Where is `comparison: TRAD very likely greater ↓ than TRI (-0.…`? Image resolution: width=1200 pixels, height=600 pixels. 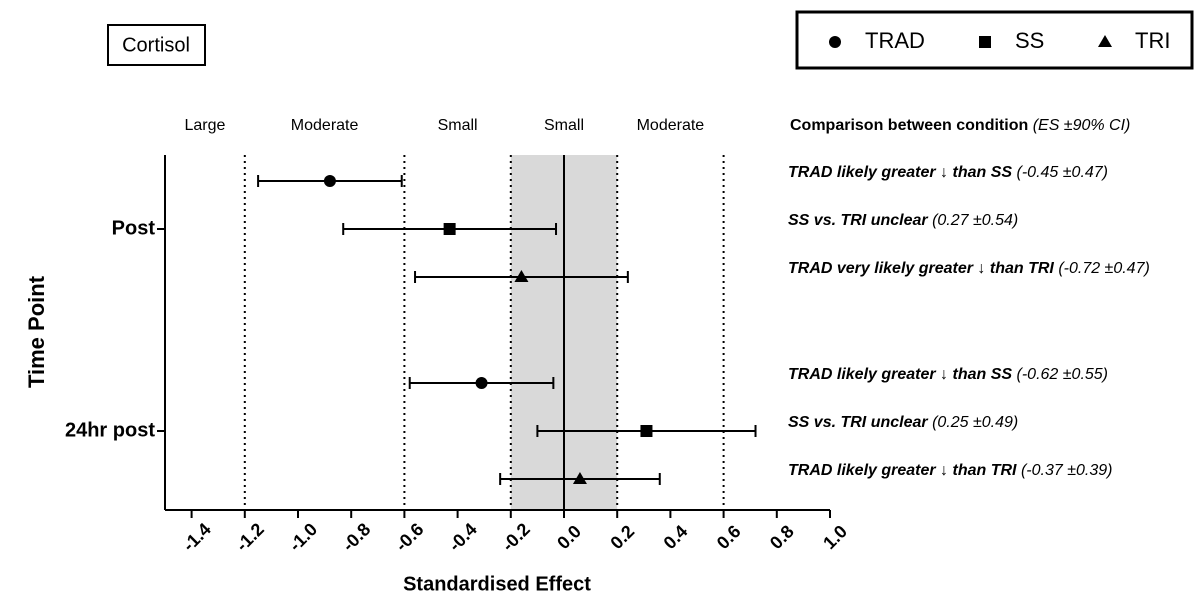
comparison: TRAD very likely greater ↓ than TRI (-0.… is located at coordinates (969, 268).